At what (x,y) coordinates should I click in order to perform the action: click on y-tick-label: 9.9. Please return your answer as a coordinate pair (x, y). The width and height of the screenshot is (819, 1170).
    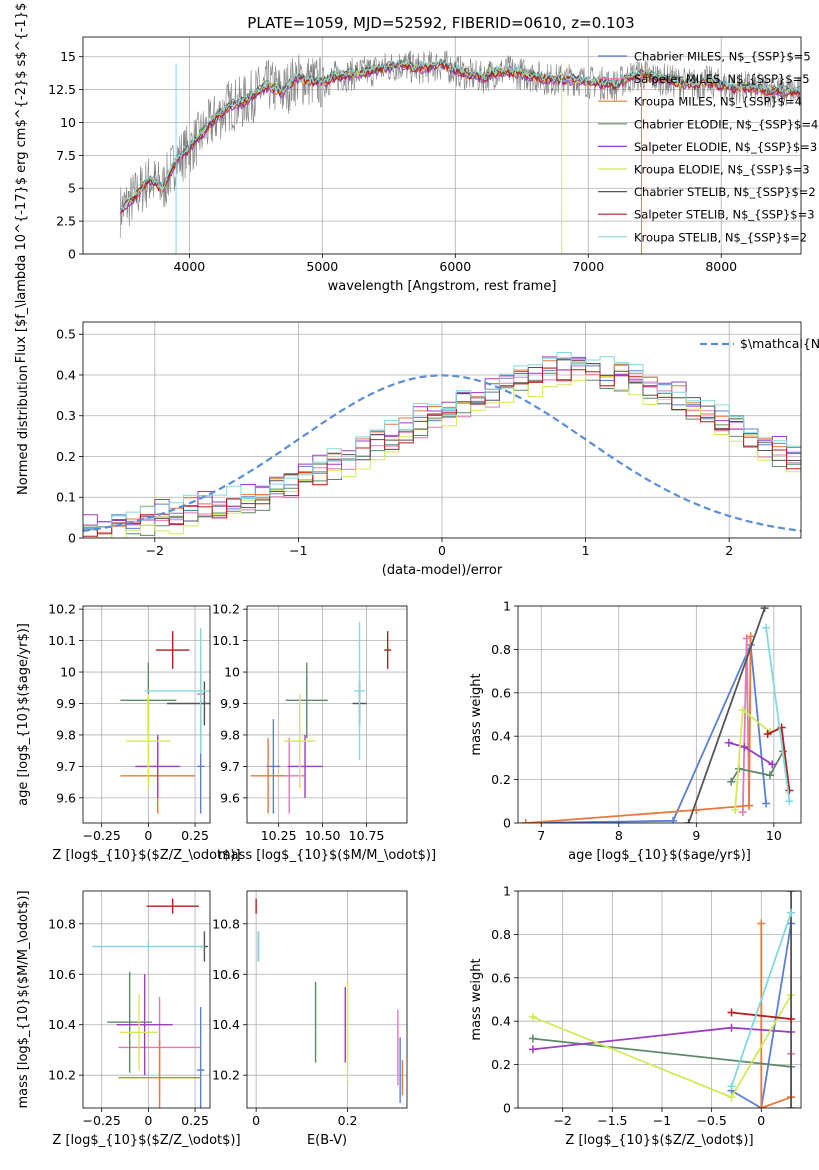
    Looking at the image, I should click on (66, 703).